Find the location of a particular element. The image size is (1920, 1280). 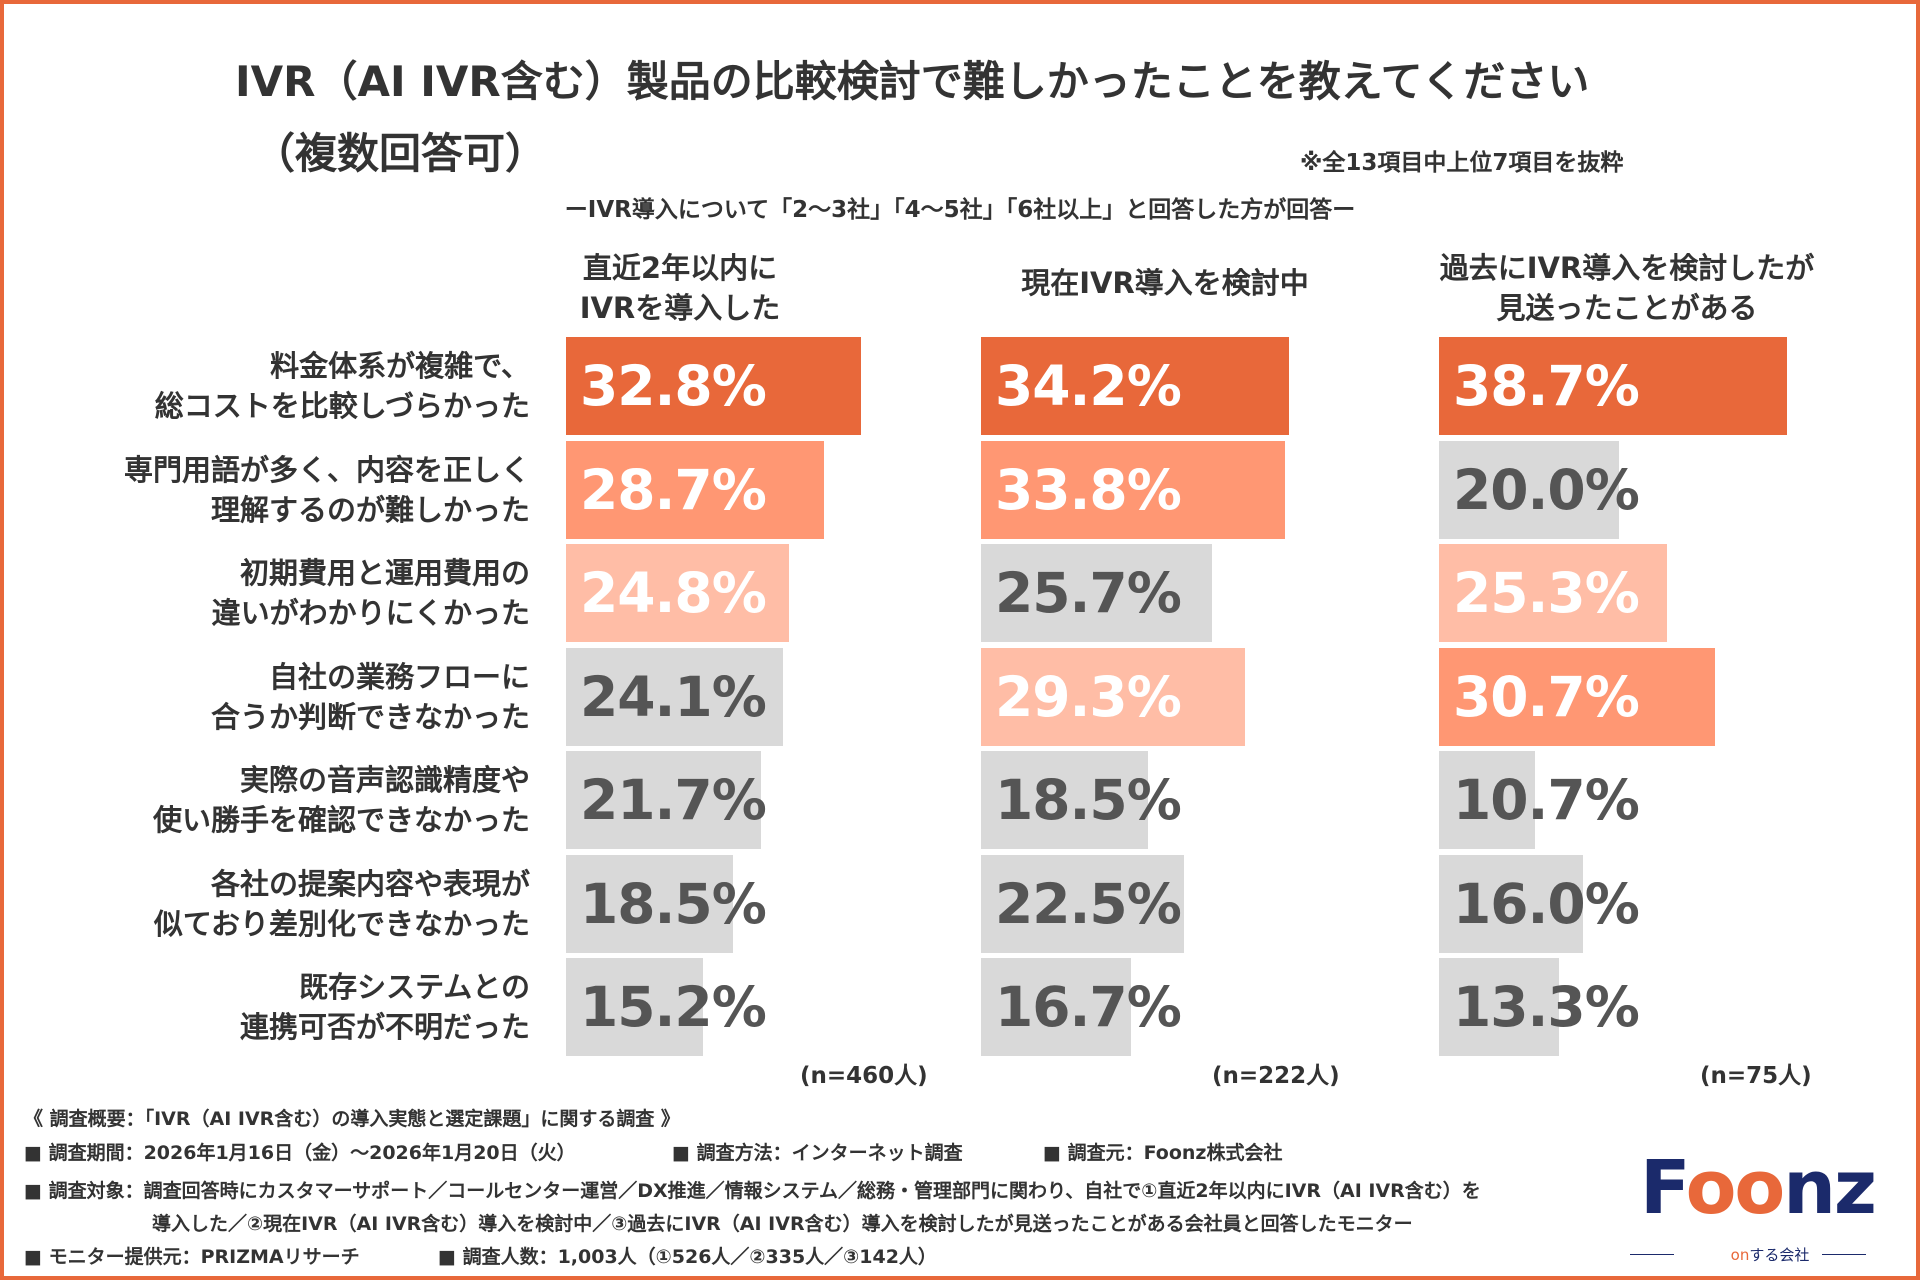

logo-line-left is located at coordinates (1652, 1254).